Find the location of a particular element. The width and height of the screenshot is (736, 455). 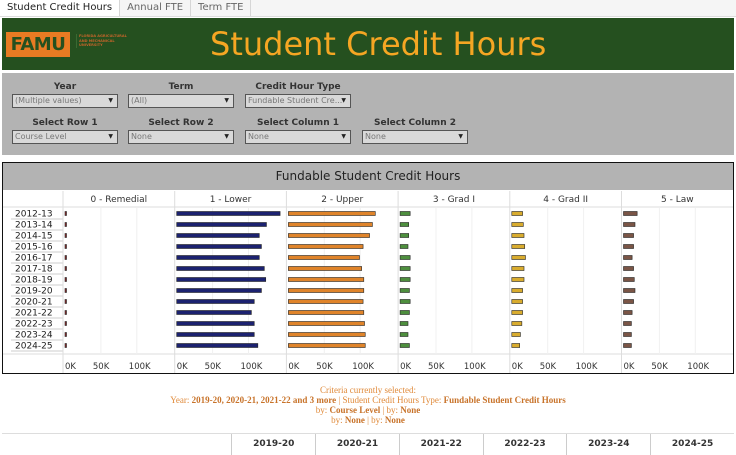

row-label: 2021-22 is located at coordinates (34, 314).